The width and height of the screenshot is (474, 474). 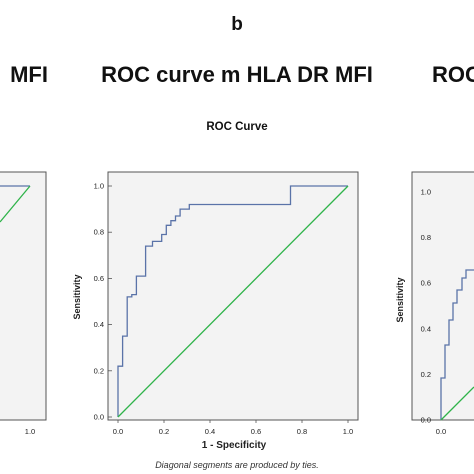 I want to click on x-axis-label: 1 - Specificity, so click(x=234, y=445).